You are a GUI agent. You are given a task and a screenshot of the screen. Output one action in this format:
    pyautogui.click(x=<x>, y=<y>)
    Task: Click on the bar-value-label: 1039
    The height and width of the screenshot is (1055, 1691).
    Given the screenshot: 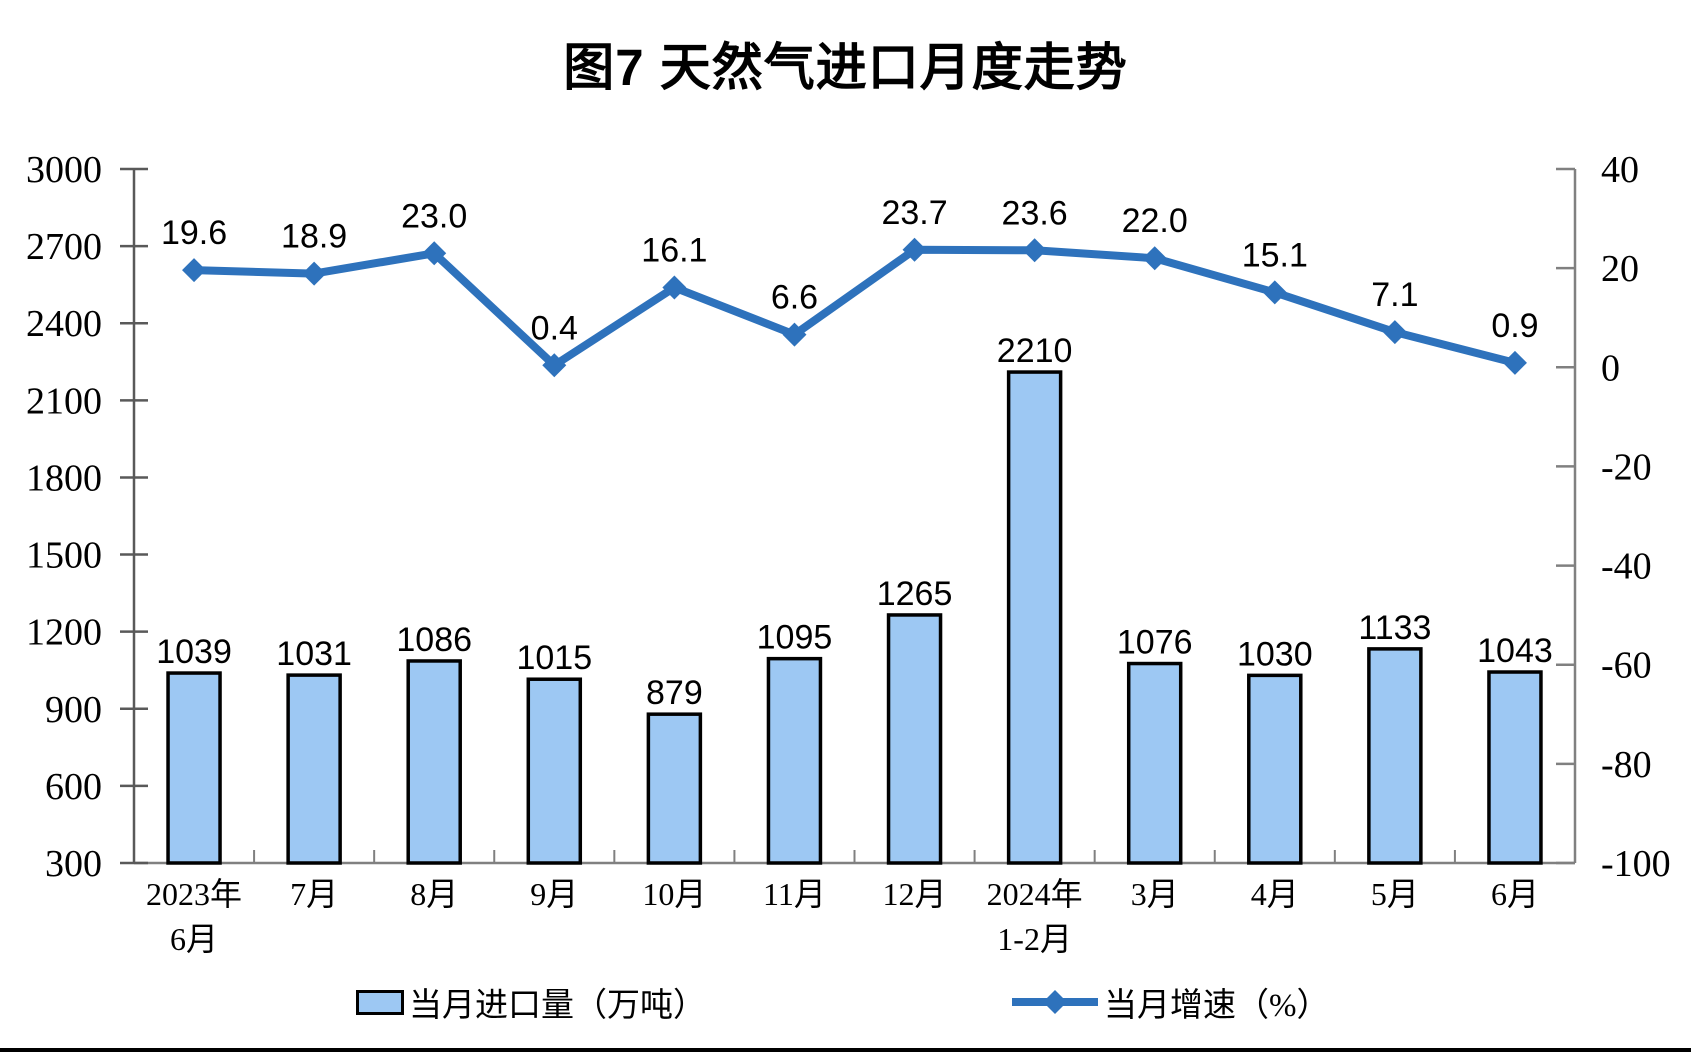 What is the action you would take?
    pyautogui.click(x=194, y=652)
    